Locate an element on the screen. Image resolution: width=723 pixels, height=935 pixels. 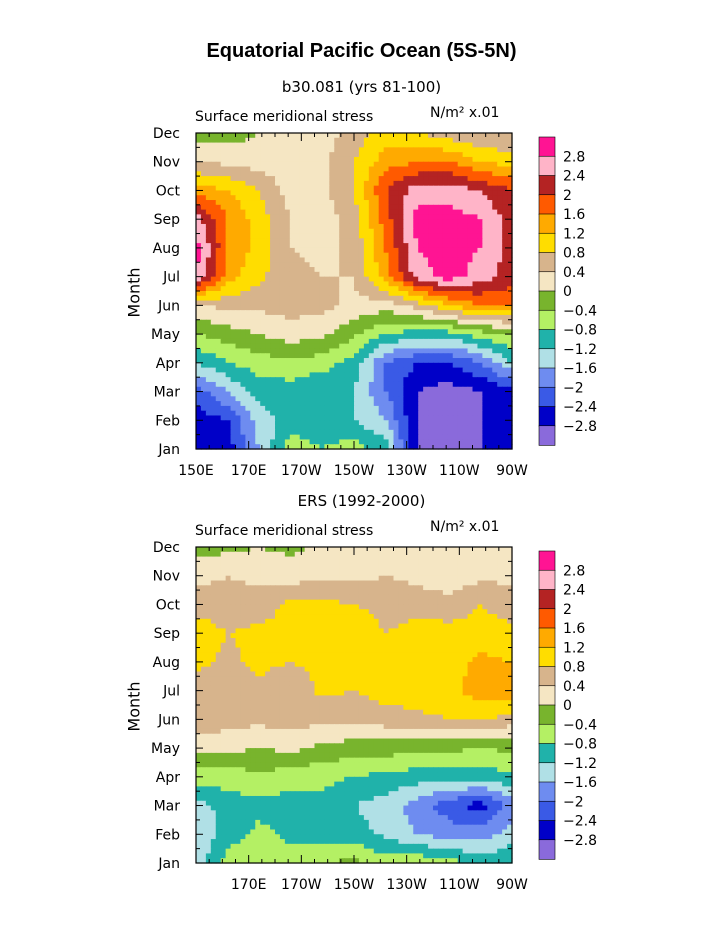
x-tick-label: 150E is located at coordinates (196, 471).